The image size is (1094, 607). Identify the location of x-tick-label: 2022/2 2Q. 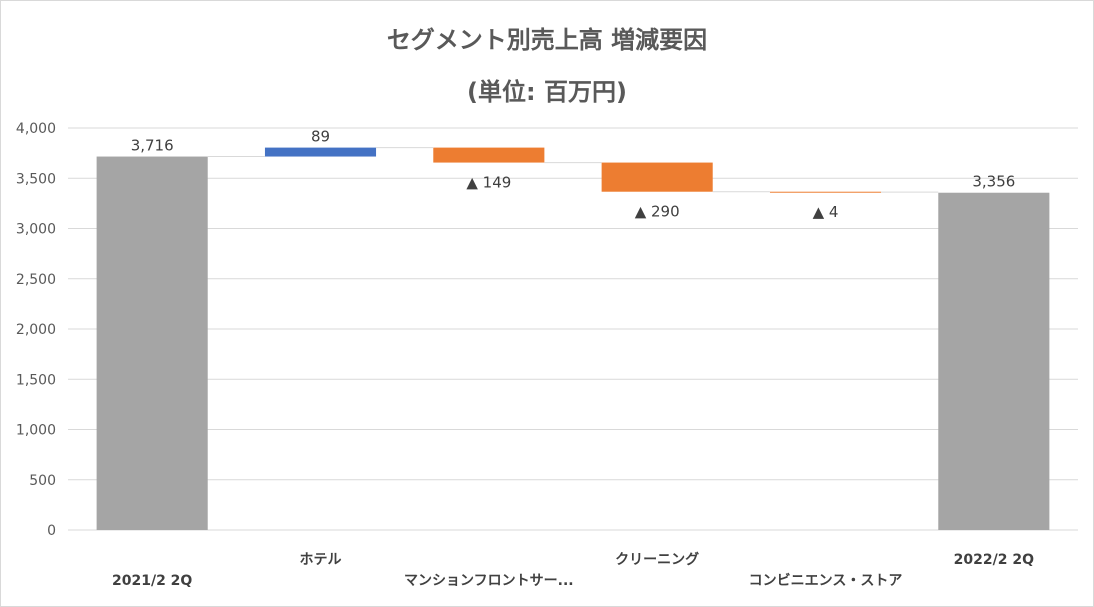
(994, 560).